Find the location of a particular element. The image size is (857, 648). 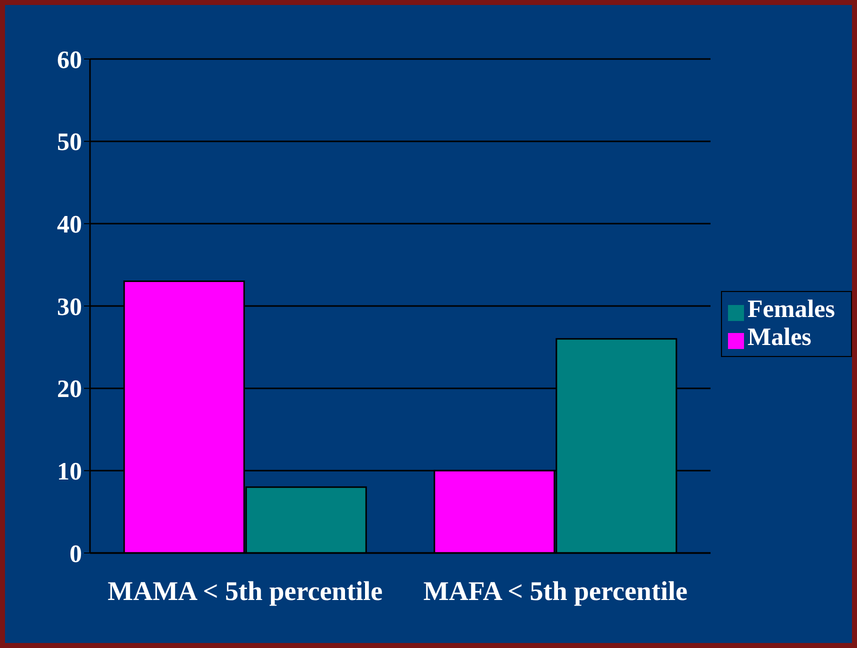

y-tick-label: 60 is located at coordinates (69, 60).